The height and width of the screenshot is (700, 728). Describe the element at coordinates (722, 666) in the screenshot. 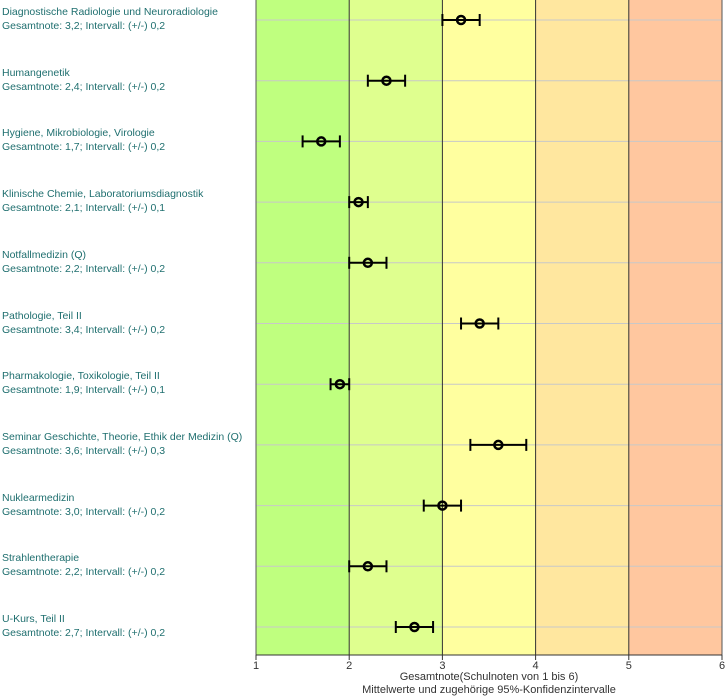

I see `x-tick-label: 6` at that location.